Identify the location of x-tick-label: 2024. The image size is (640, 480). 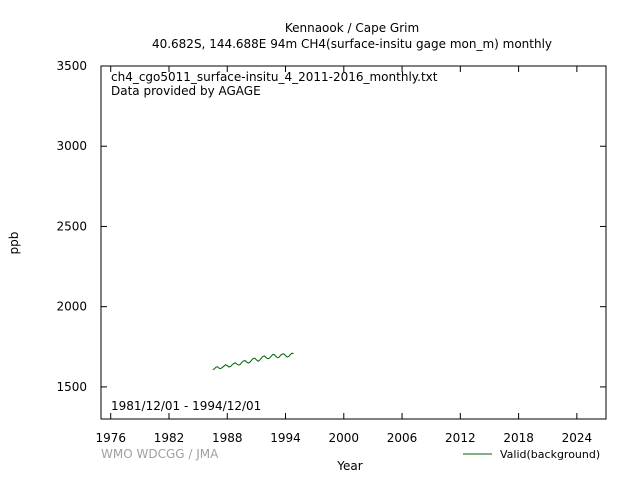
(577, 438).